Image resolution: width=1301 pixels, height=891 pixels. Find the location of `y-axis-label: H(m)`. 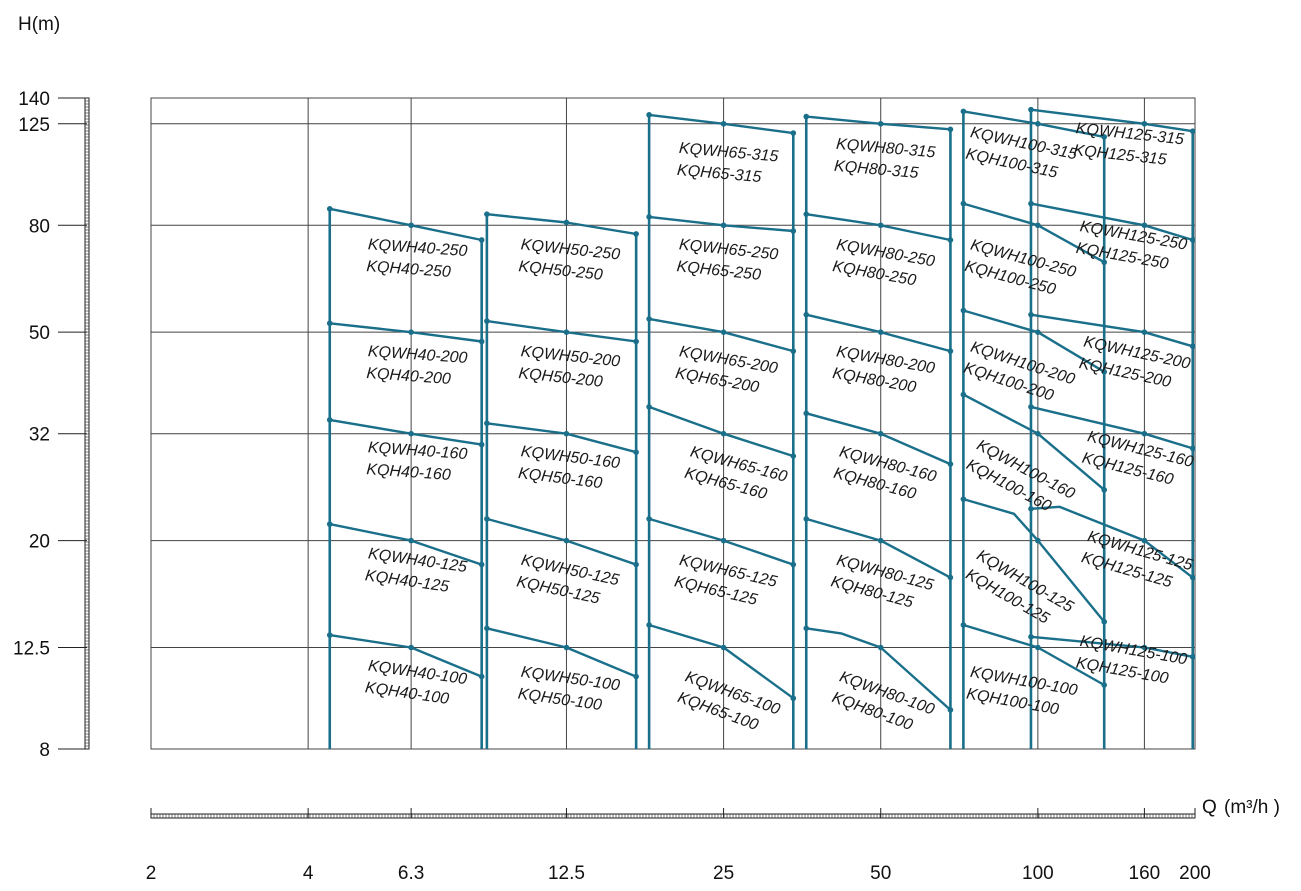

y-axis-label: H(m) is located at coordinates (39, 24).